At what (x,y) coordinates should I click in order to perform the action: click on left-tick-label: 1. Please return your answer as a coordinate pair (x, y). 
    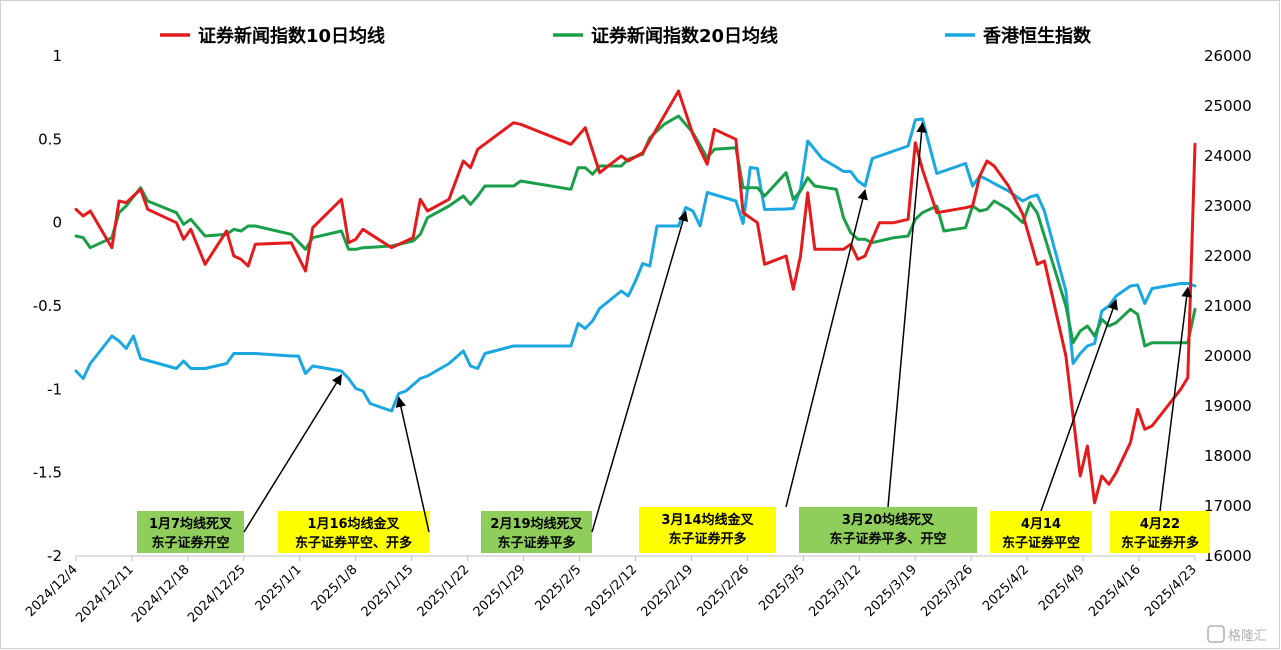
    Looking at the image, I should click on (57, 56).